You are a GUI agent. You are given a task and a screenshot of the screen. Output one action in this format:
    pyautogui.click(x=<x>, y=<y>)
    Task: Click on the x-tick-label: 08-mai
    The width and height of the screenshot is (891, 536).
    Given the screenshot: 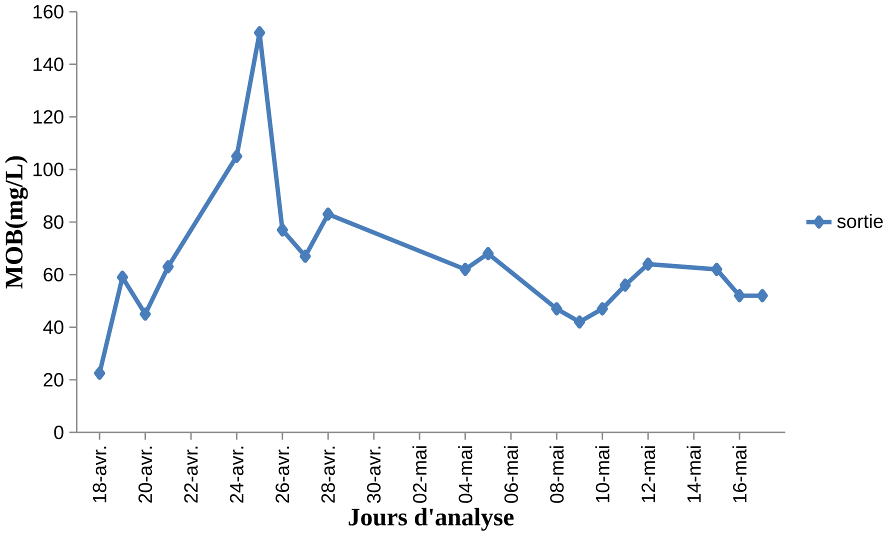 What is the action you would take?
    pyautogui.click(x=557, y=475)
    